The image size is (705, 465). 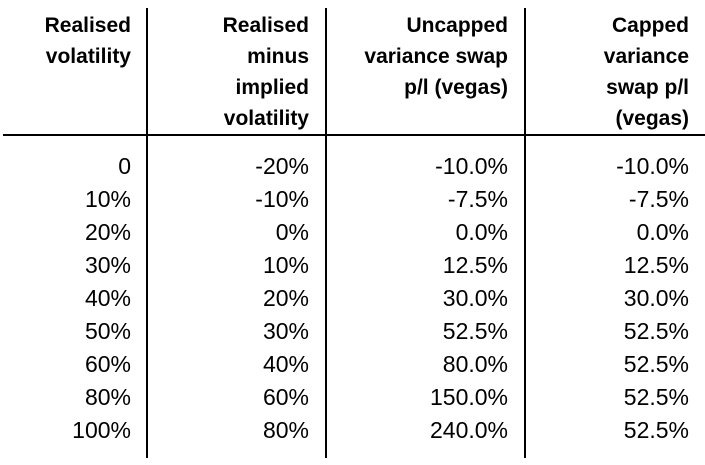 What do you see at coordinates (457, 25) in the screenshot?
I see `header-line: Uncapped` at bounding box center [457, 25].